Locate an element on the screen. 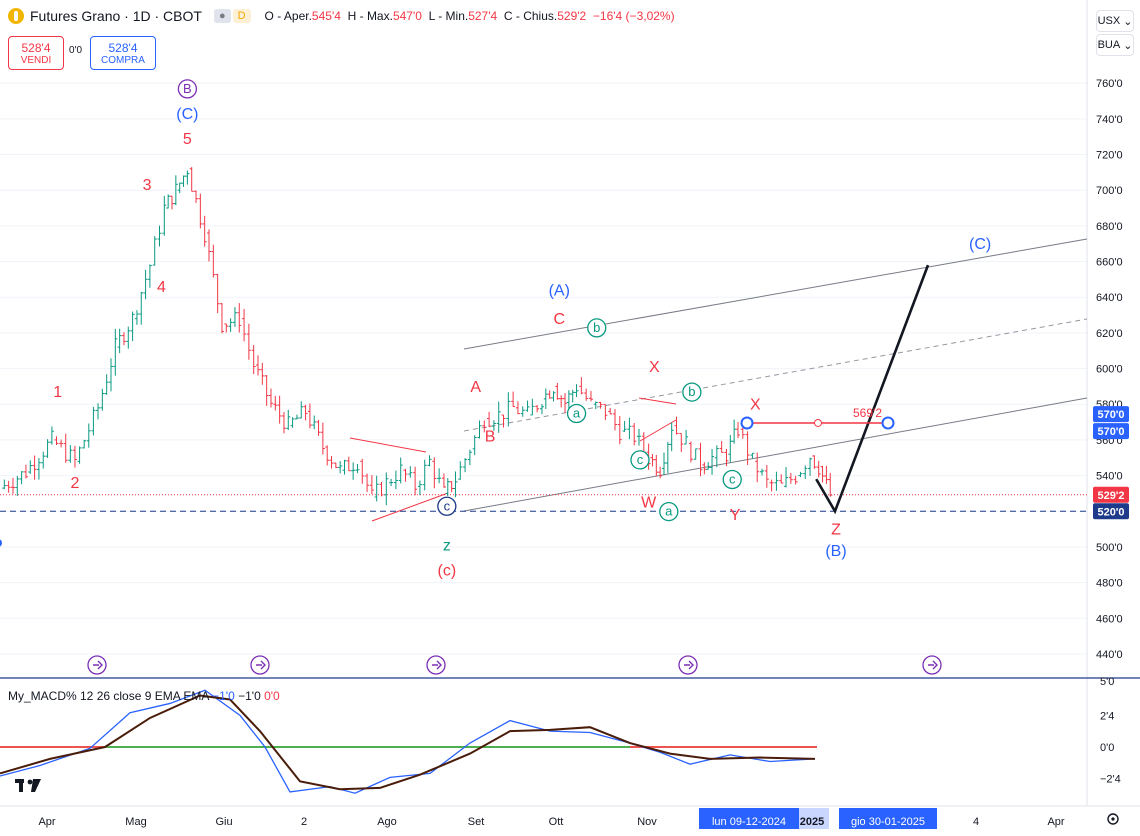  x-tick-label: 2 is located at coordinates (304, 822).